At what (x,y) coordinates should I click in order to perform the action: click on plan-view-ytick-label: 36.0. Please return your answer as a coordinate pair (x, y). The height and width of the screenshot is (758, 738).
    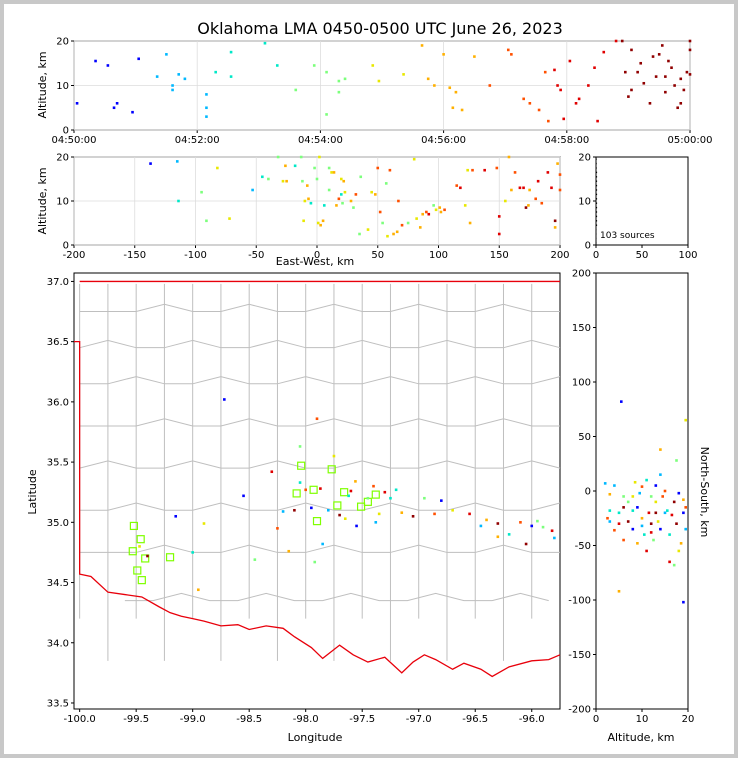
    Looking at the image, I should click on (58, 402).